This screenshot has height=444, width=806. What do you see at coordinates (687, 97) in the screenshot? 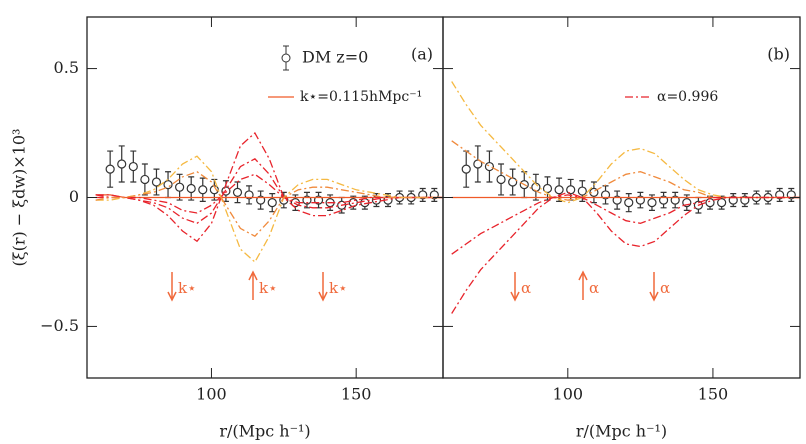
I see `legend-label: α=0.996` at bounding box center [687, 97].